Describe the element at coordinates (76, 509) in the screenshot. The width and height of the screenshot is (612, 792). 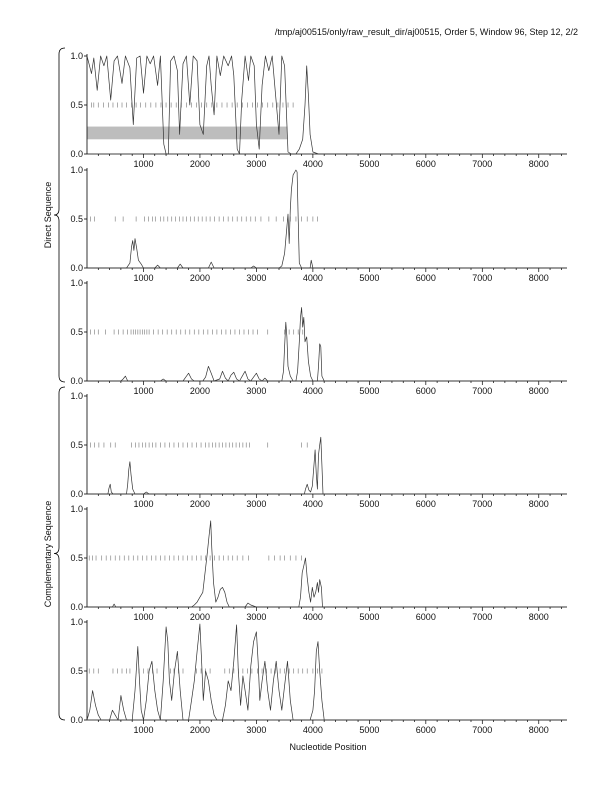
I see `comp-frame-2-ytick-label: 1.0` at that location.